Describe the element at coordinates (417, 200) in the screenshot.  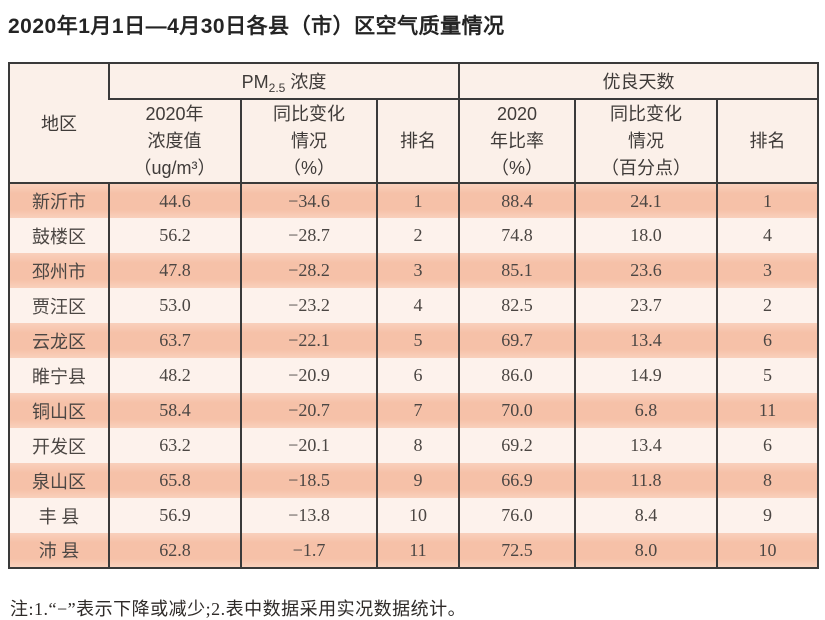
I see `cell-pm-rank: 1` at that location.